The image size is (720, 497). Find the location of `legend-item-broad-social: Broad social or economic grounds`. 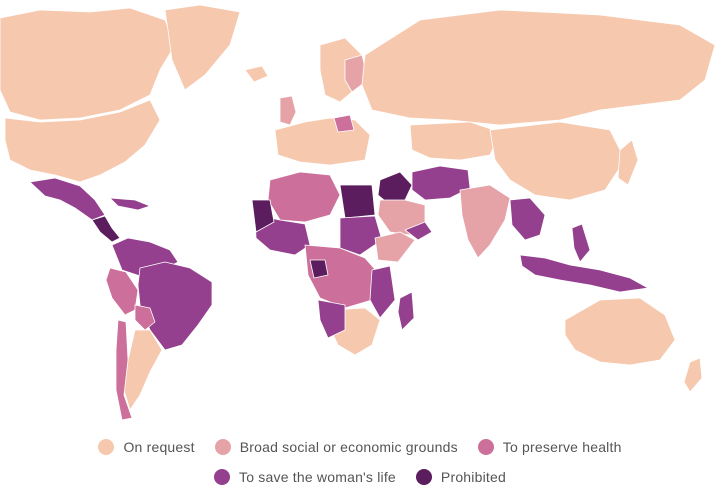

legend-item-broad-social: Broad social or economic grounds is located at coordinates (336, 447).